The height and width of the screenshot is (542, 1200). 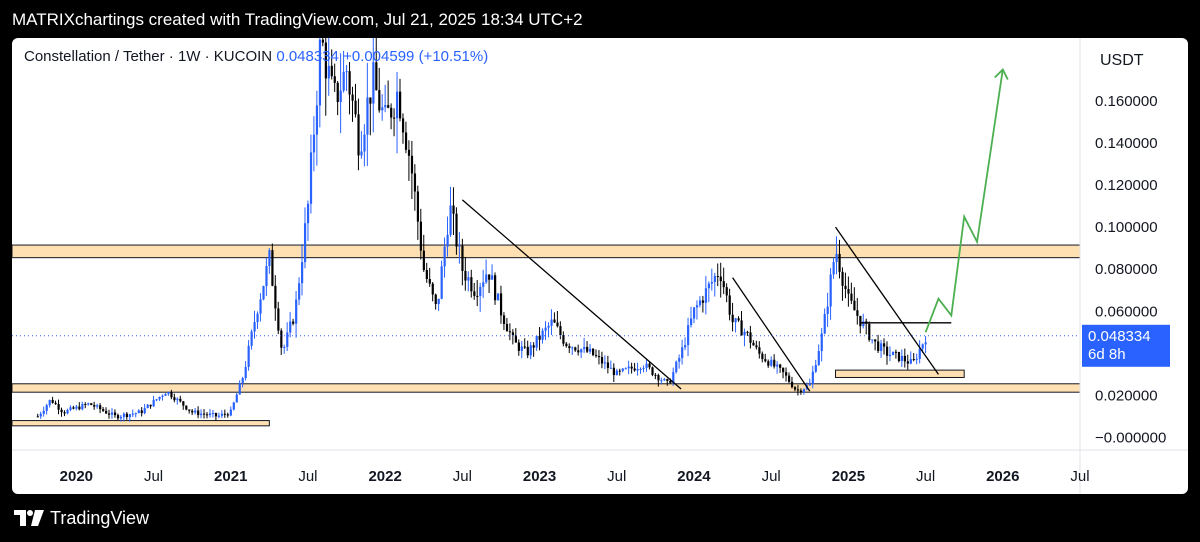 I want to click on tradingview-logo: TradingView, so click(x=81, y=518).